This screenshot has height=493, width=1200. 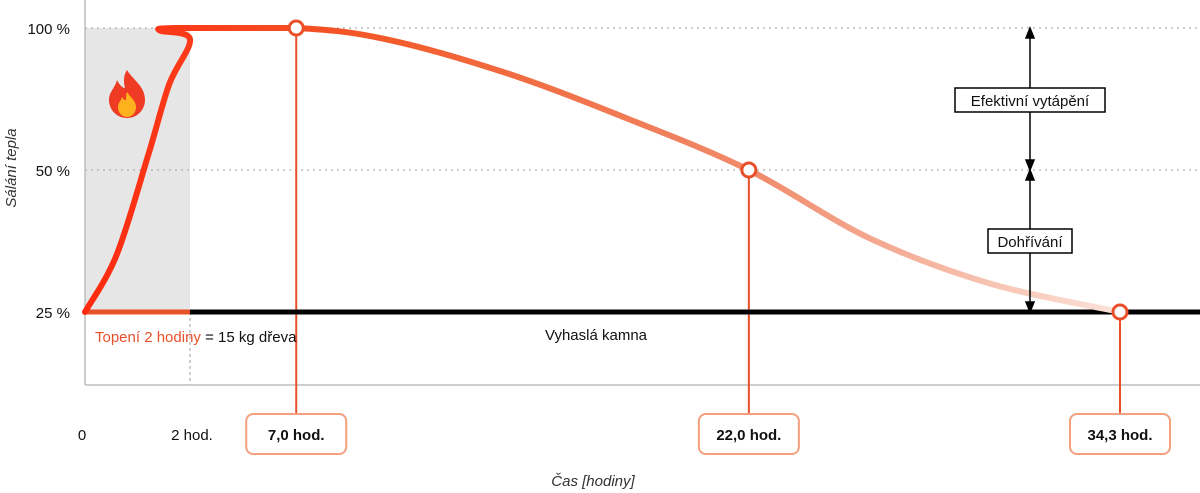 What do you see at coordinates (596, 335) in the screenshot?
I see `stove-out-label: Vyhaslá kamna` at bounding box center [596, 335].